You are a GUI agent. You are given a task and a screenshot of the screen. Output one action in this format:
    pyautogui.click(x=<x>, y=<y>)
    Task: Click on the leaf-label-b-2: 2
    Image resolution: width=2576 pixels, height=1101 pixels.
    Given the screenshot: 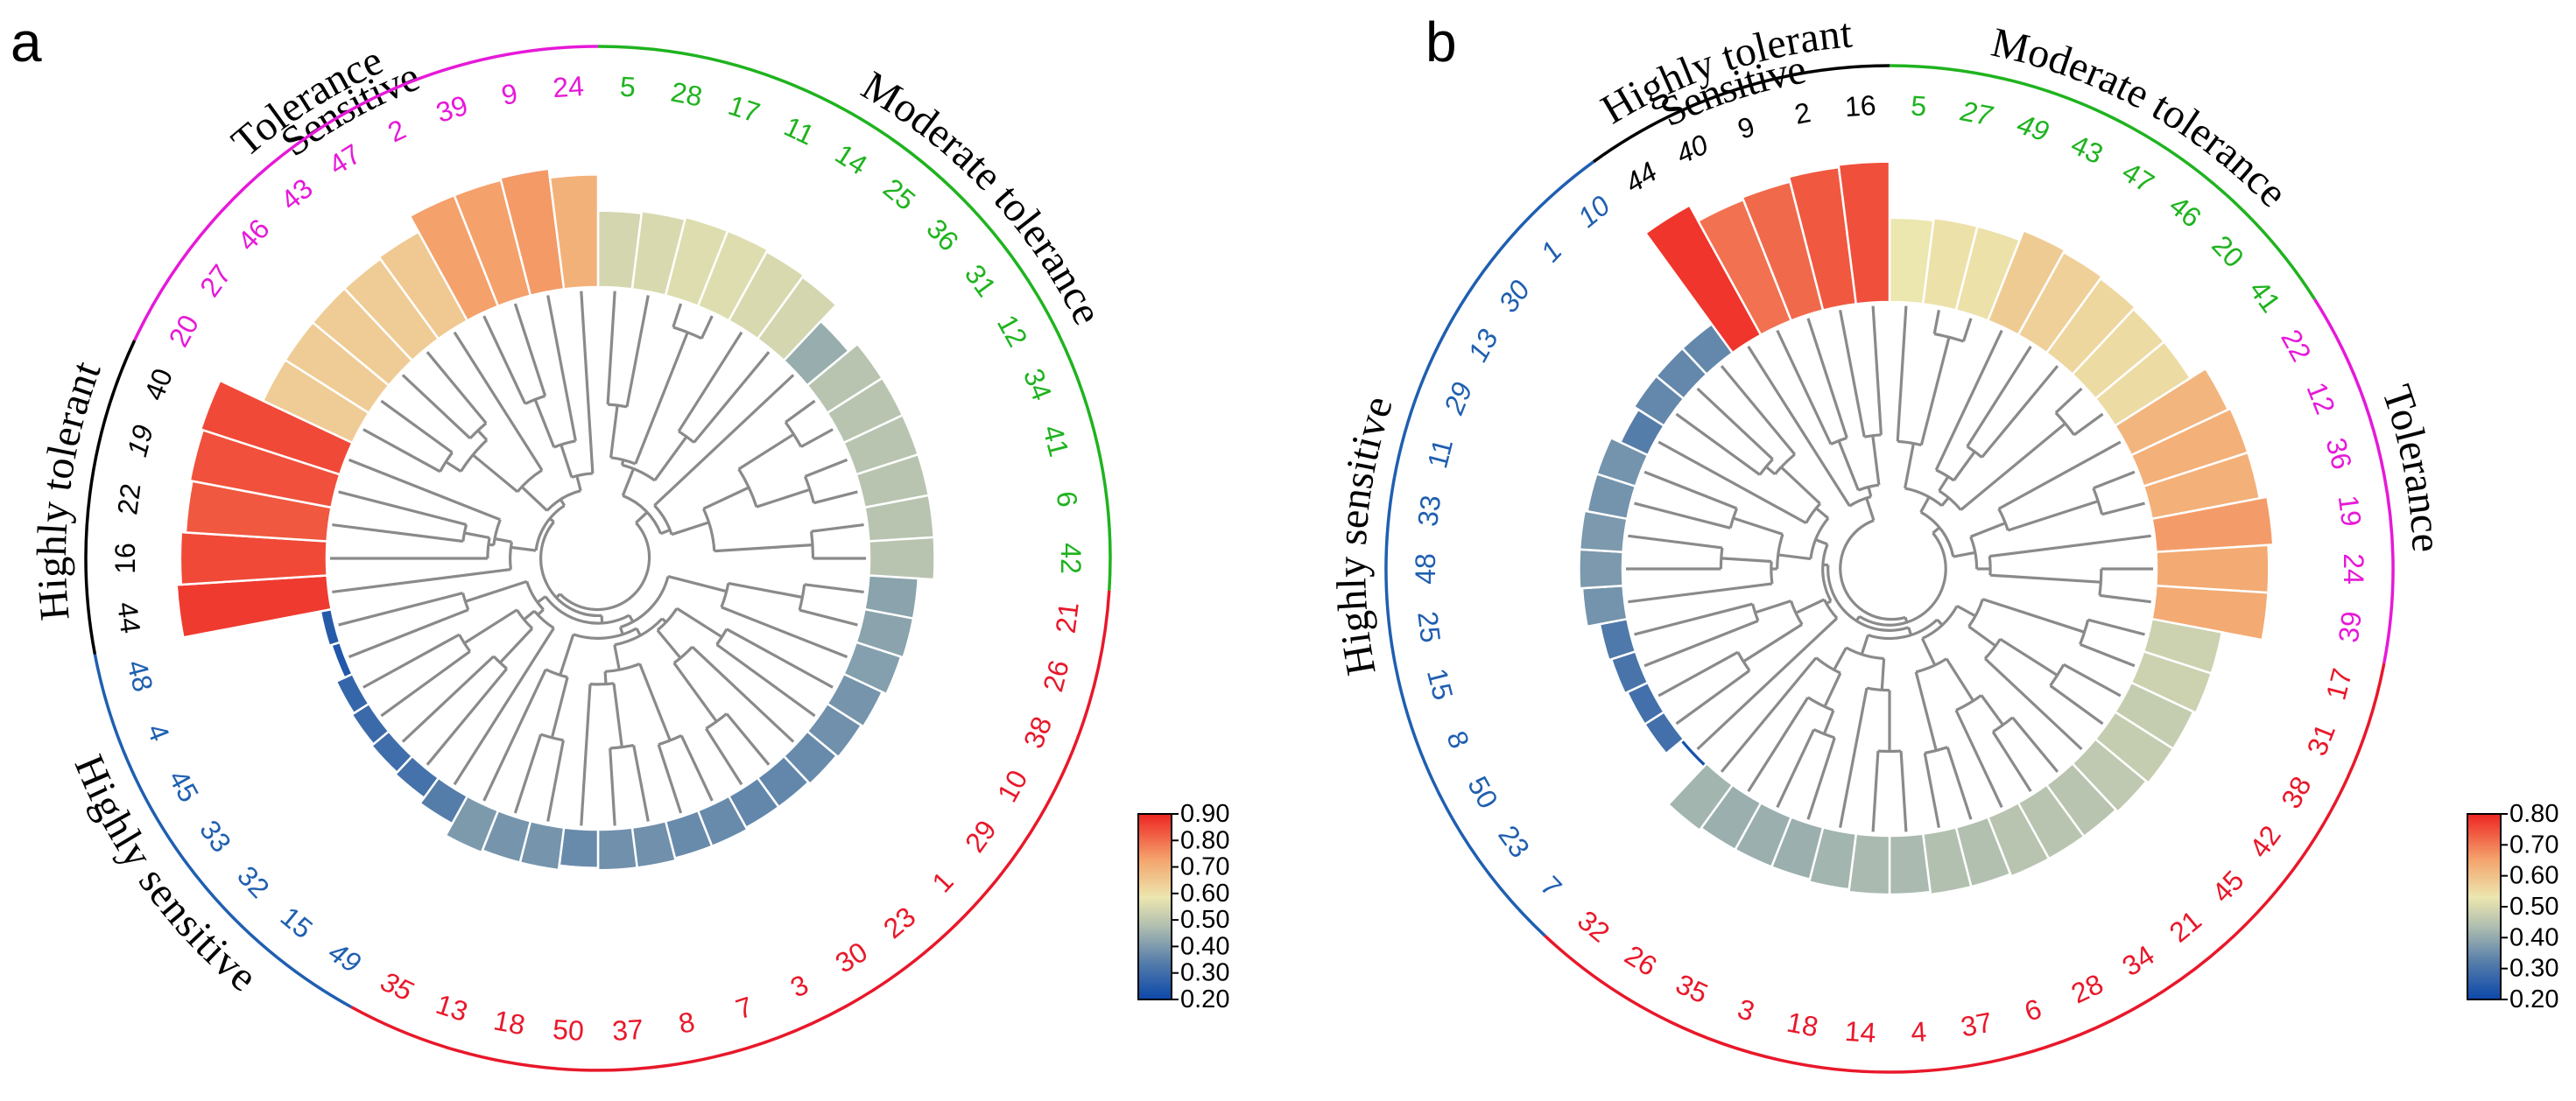 What is the action you would take?
    pyautogui.click(x=1802, y=113)
    